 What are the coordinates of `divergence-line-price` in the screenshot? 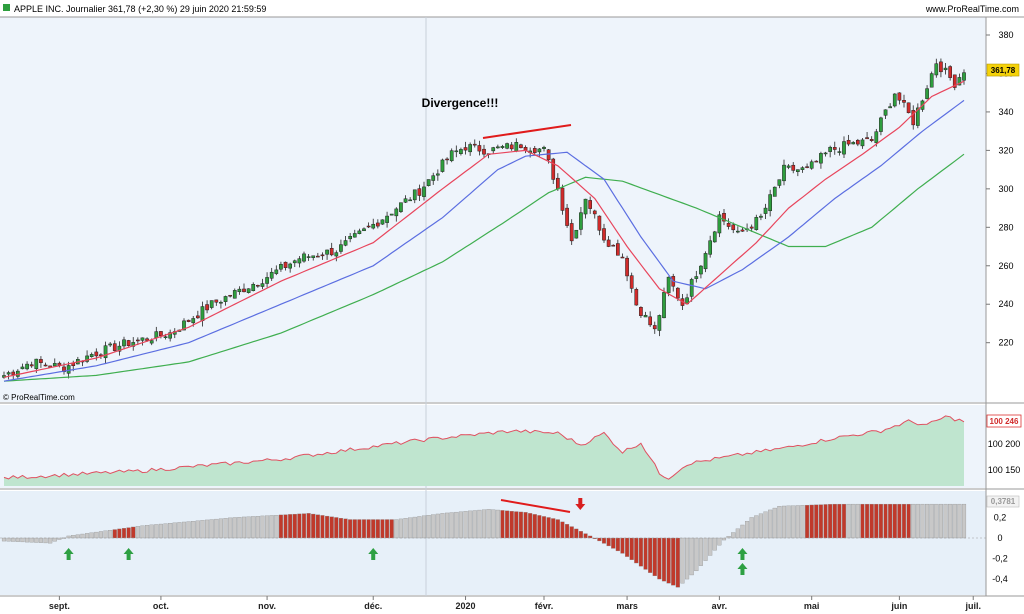 It's located at (527, 131).